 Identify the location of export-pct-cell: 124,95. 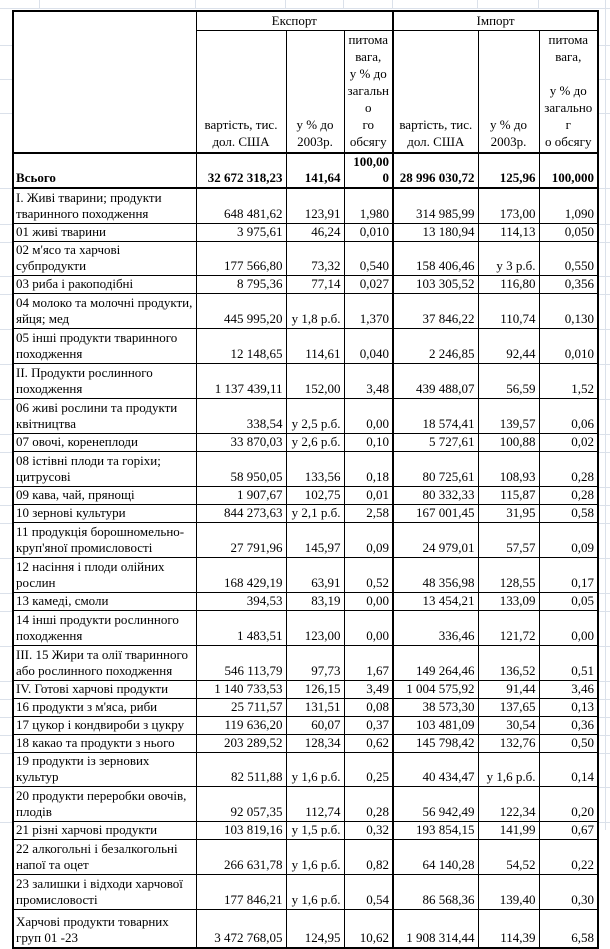
(315, 929).